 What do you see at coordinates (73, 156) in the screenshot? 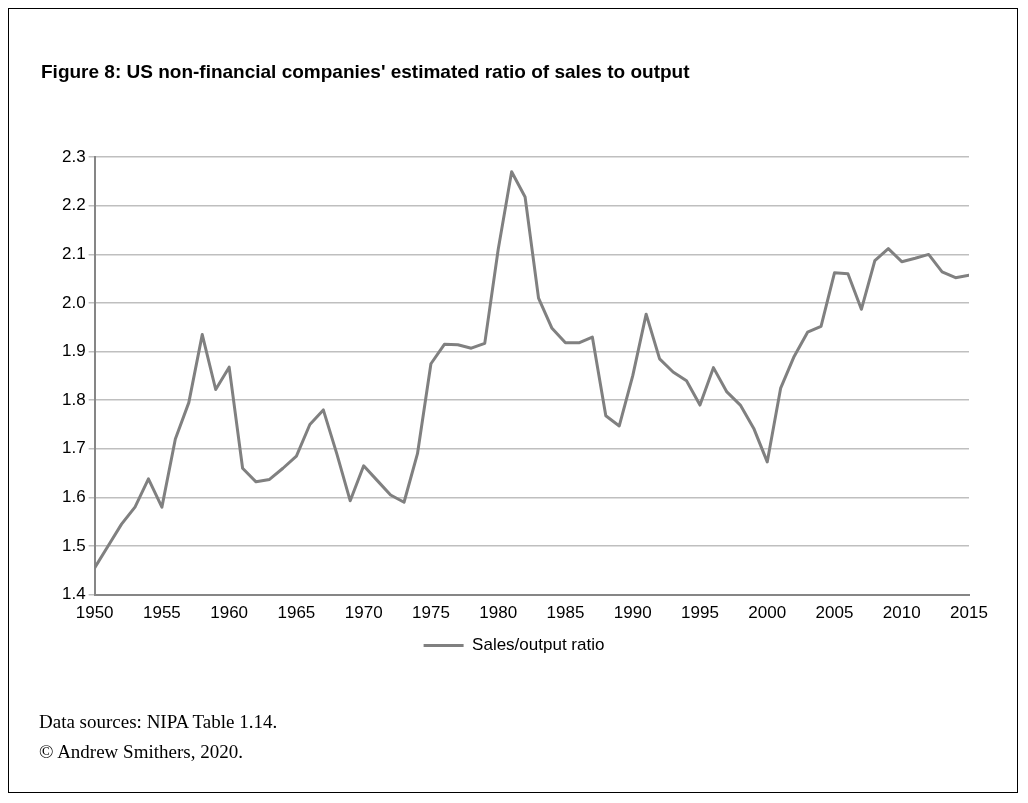
I see `y-tick-label: 2.3` at bounding box center [73, 156].